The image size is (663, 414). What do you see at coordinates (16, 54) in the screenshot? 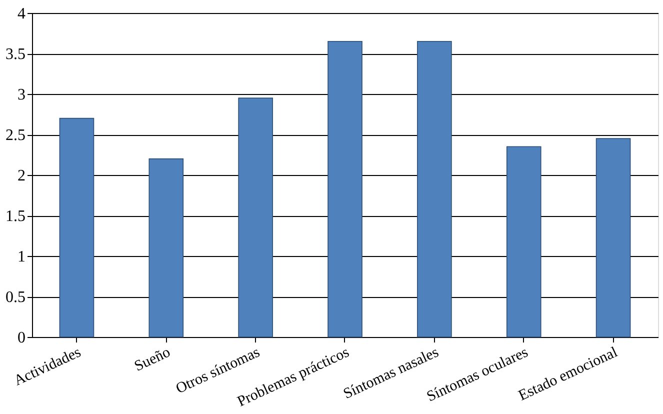
I see `y-tick-label: 3.5` at bounding box center [16, 54].